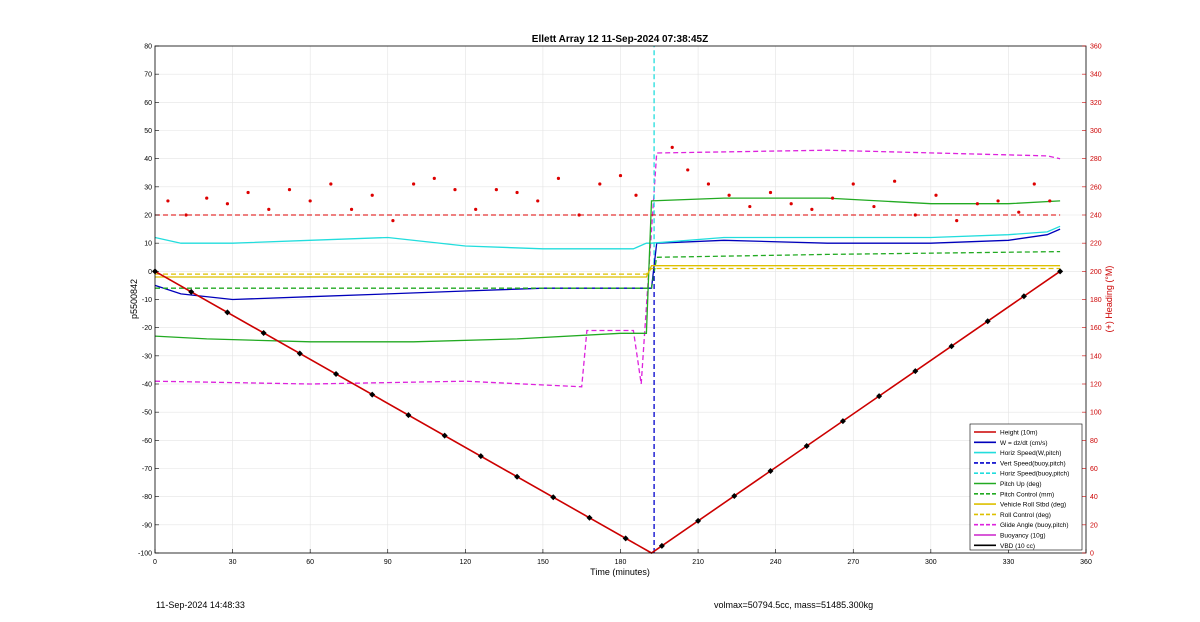 The height and width of the screenshot is (622, 1200). I want to click on x-axis-label: Time (minutes), so click(620, 572).